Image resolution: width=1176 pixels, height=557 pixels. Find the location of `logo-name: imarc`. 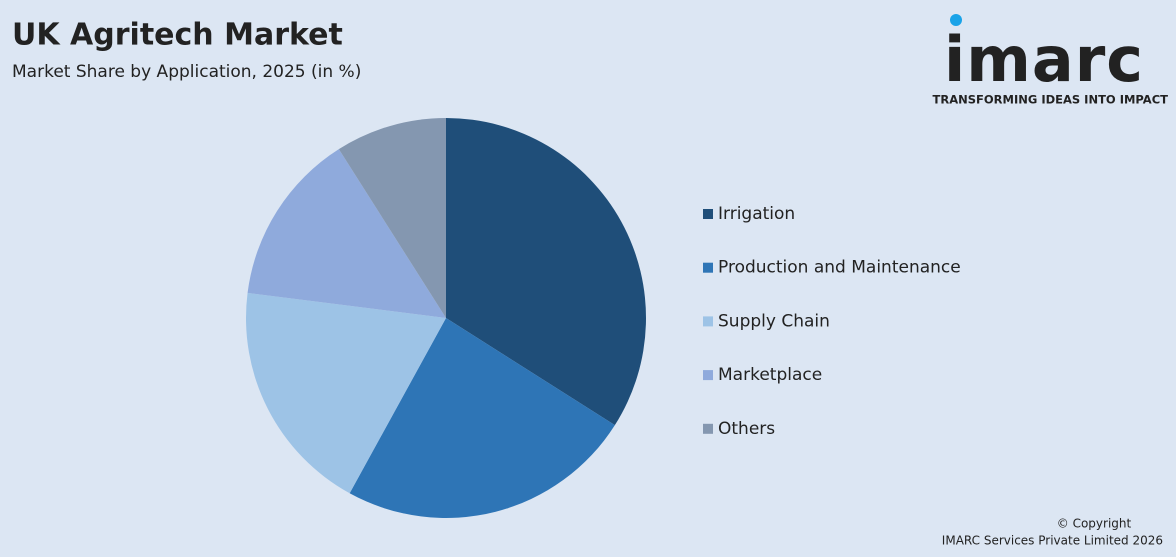

logo-name: imarc is located at coordinates (1044, 59).